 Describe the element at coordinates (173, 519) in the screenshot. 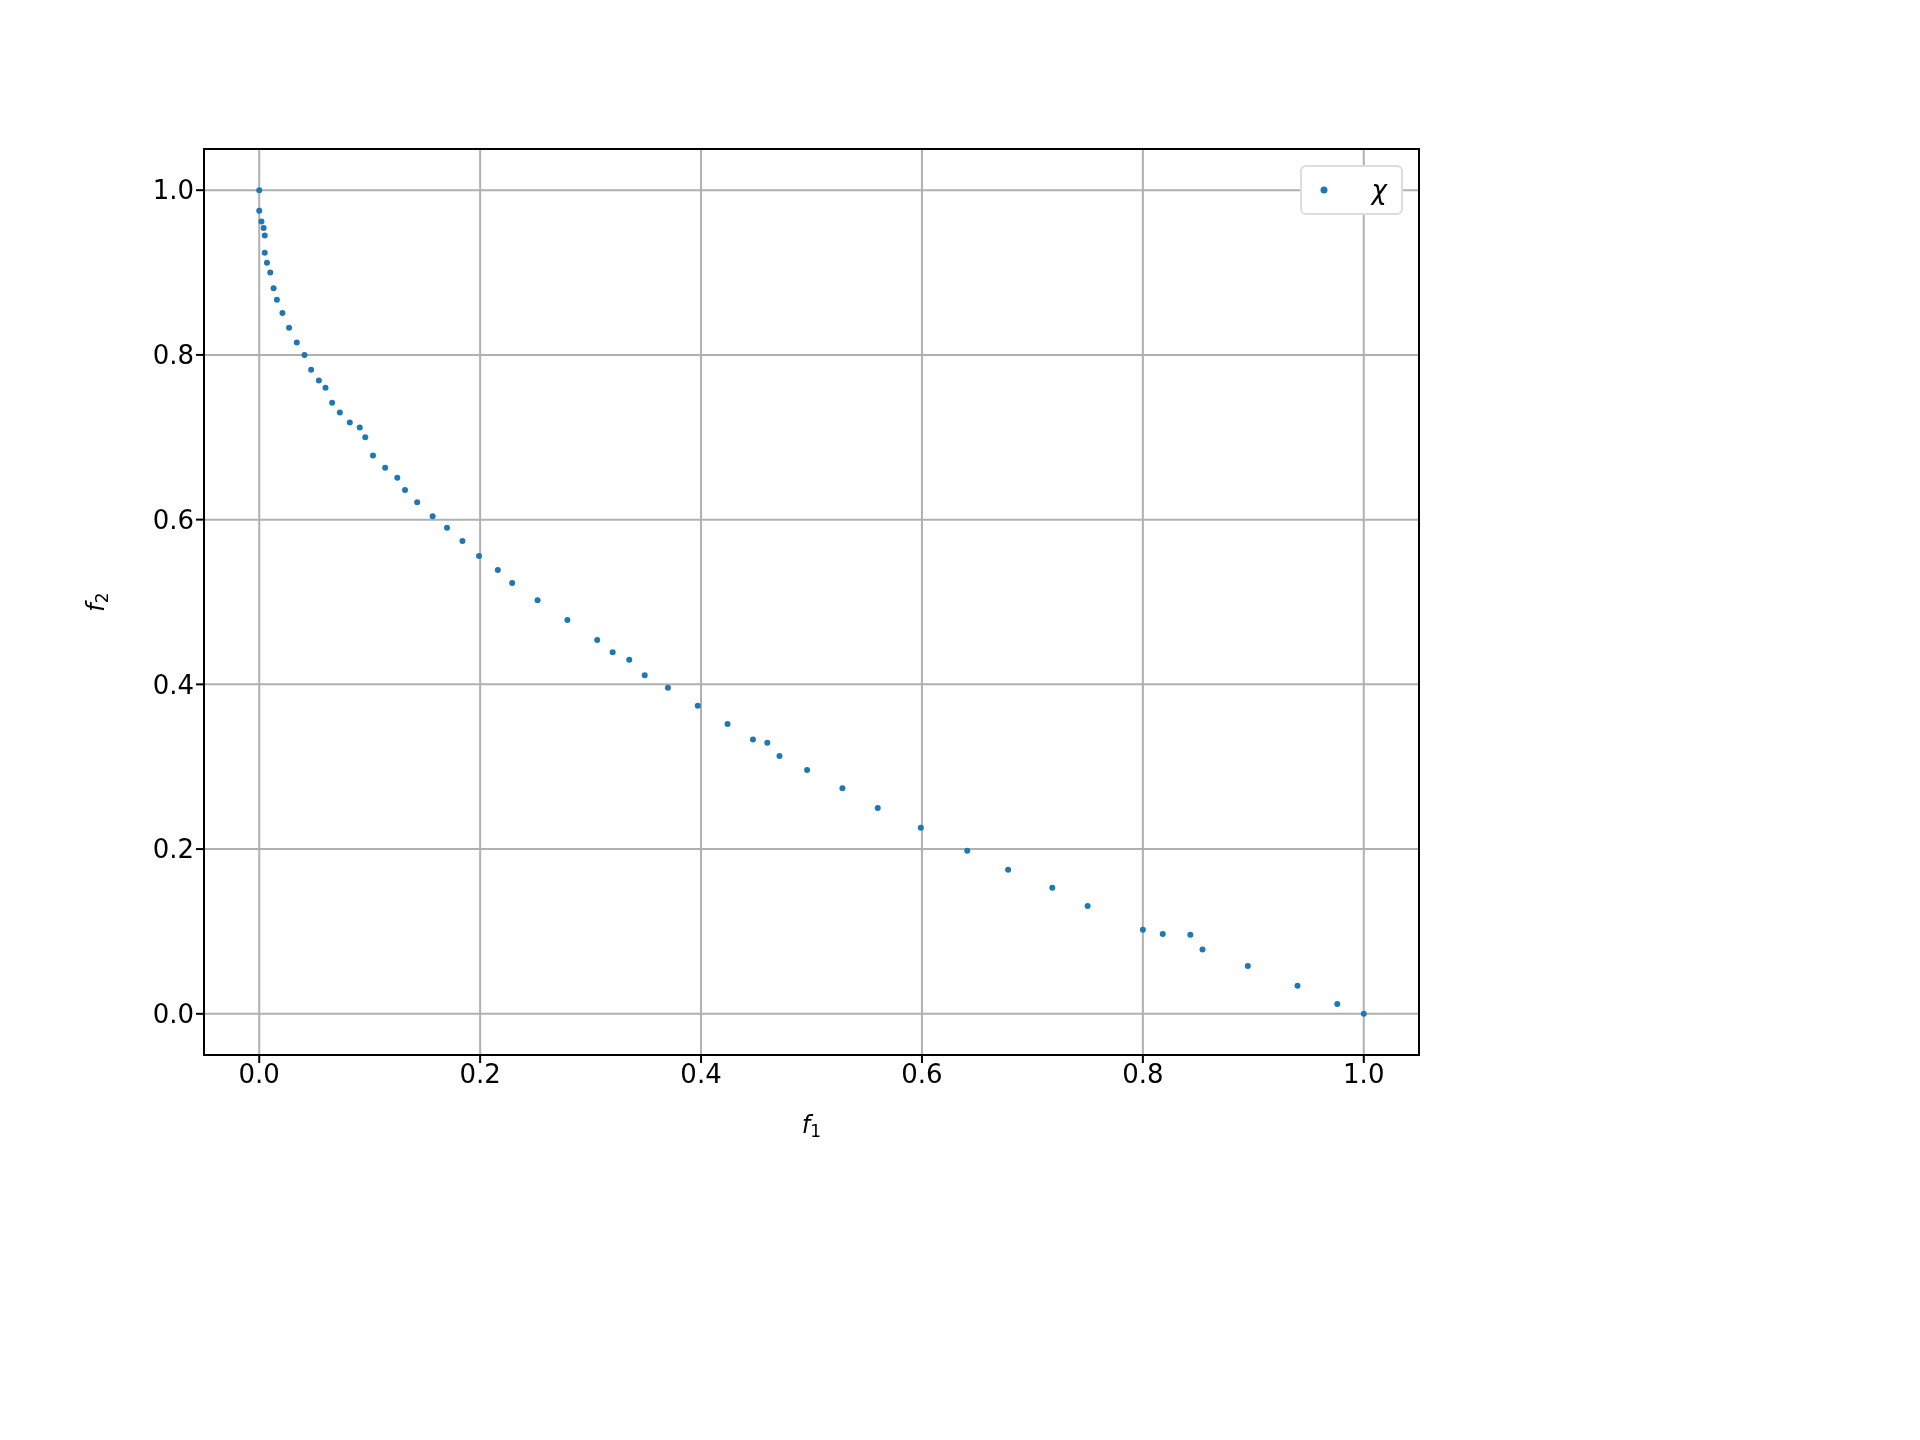

I see `y-tick-label: 0.6` at that location.